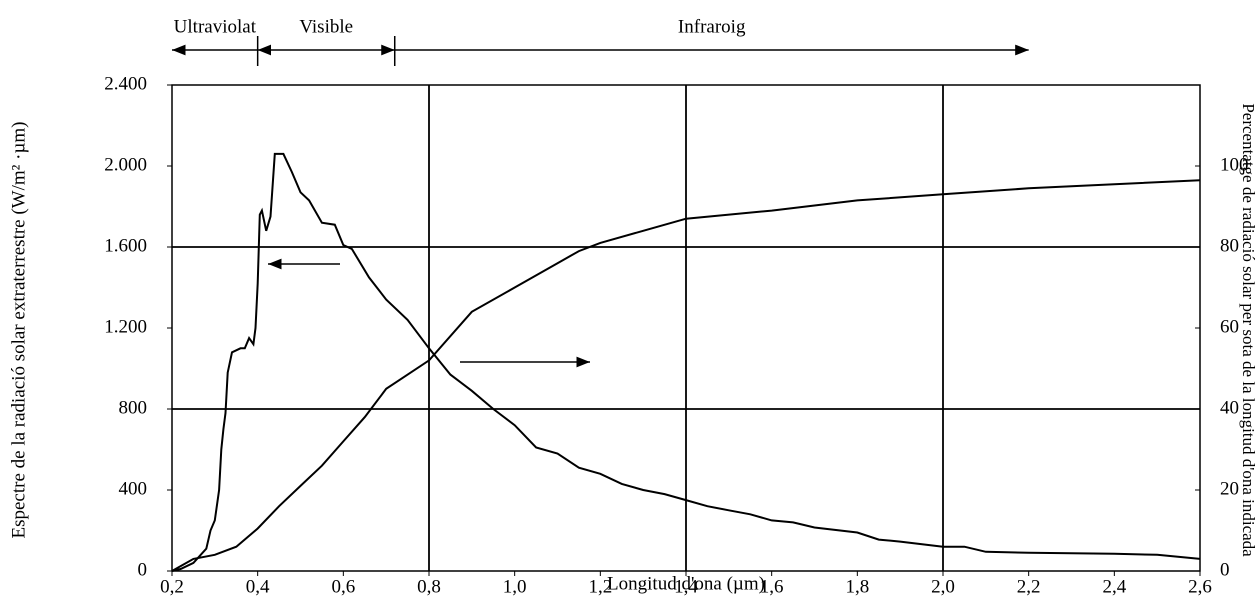 This screenshot has height=599, width=1260. Describe the element at coordinates (429, 586) in the screenshot. I see `x-tick-label: 0,8` at that location.